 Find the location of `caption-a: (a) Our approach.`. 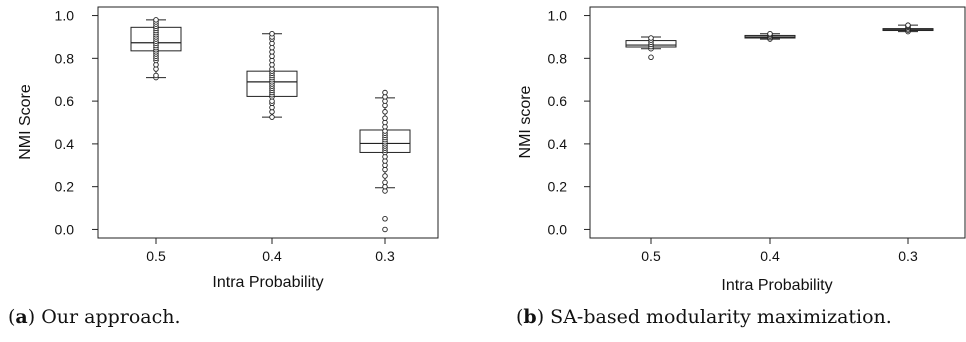

caption-a: (a) Our approach. is located at coordinates (94, 317).